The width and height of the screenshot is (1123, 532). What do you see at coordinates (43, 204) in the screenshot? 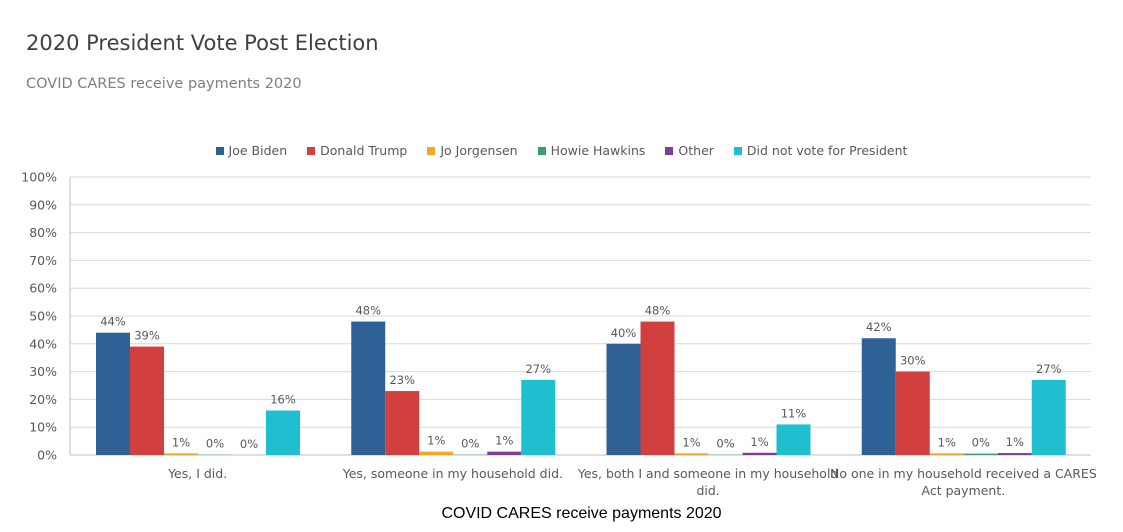
I see `y-tick-label: 90%` at bounding box center [43, 204].